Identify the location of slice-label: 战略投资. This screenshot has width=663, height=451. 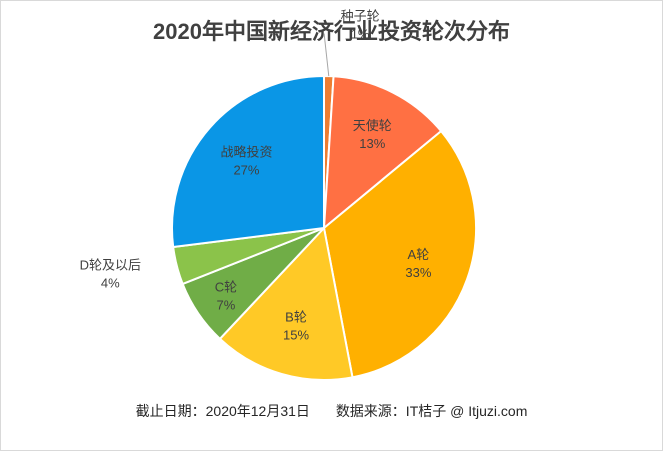
(246, 152).